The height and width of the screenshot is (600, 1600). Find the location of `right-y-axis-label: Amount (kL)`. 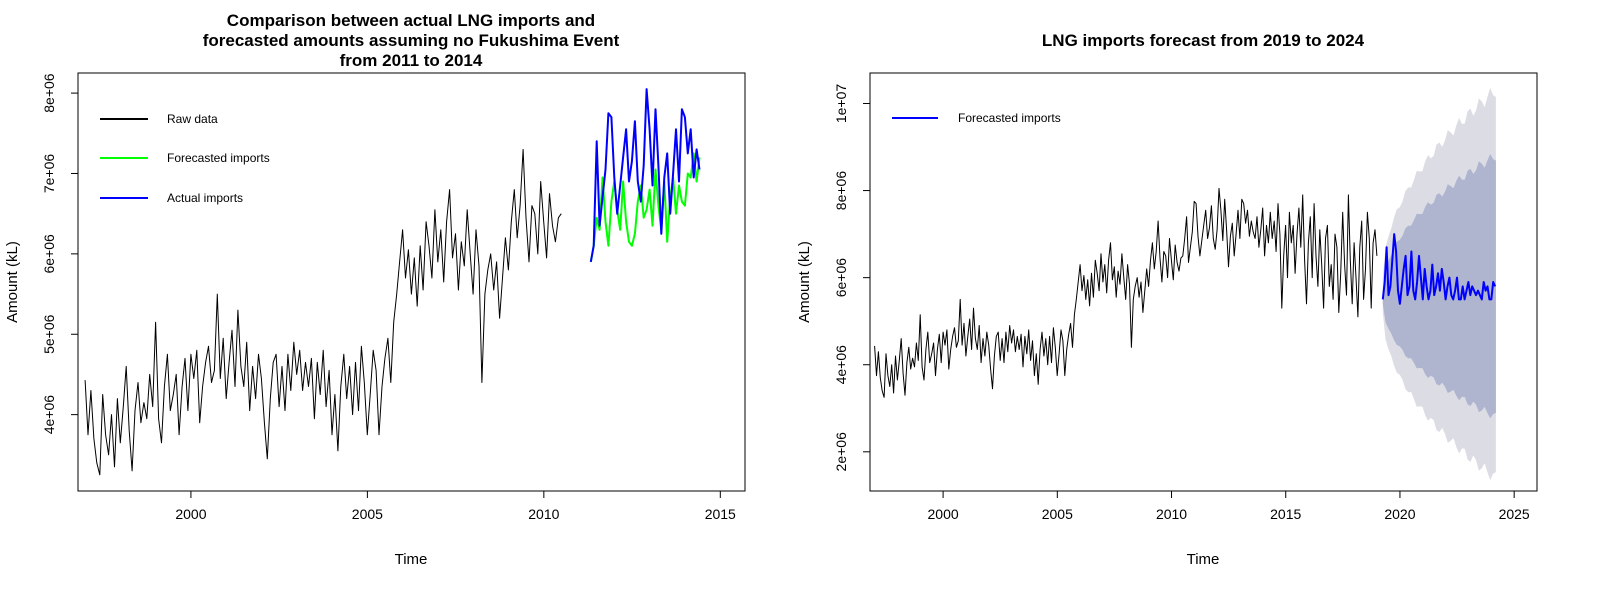

right-y-axis-label: Amount (kL) is located at coordinates (804, 282).